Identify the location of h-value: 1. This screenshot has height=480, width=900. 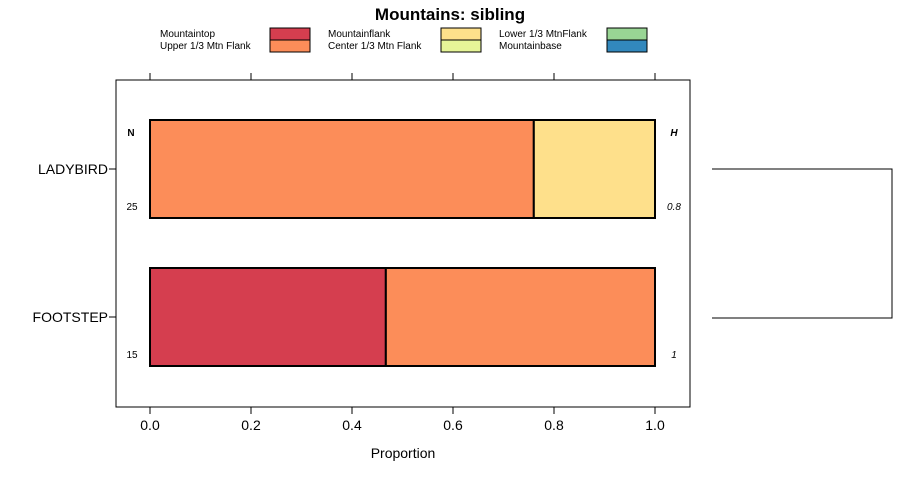
(674, 355).